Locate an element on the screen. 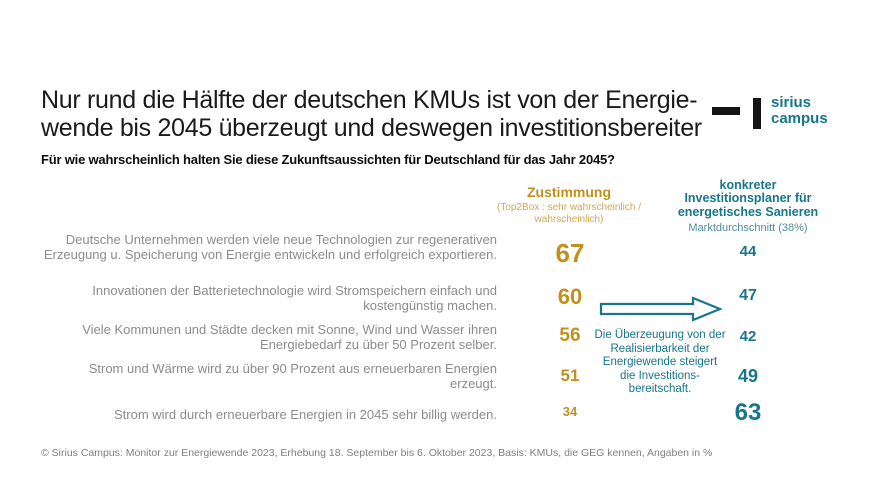  right-arrow-icon is located at coordinates (661, 309).